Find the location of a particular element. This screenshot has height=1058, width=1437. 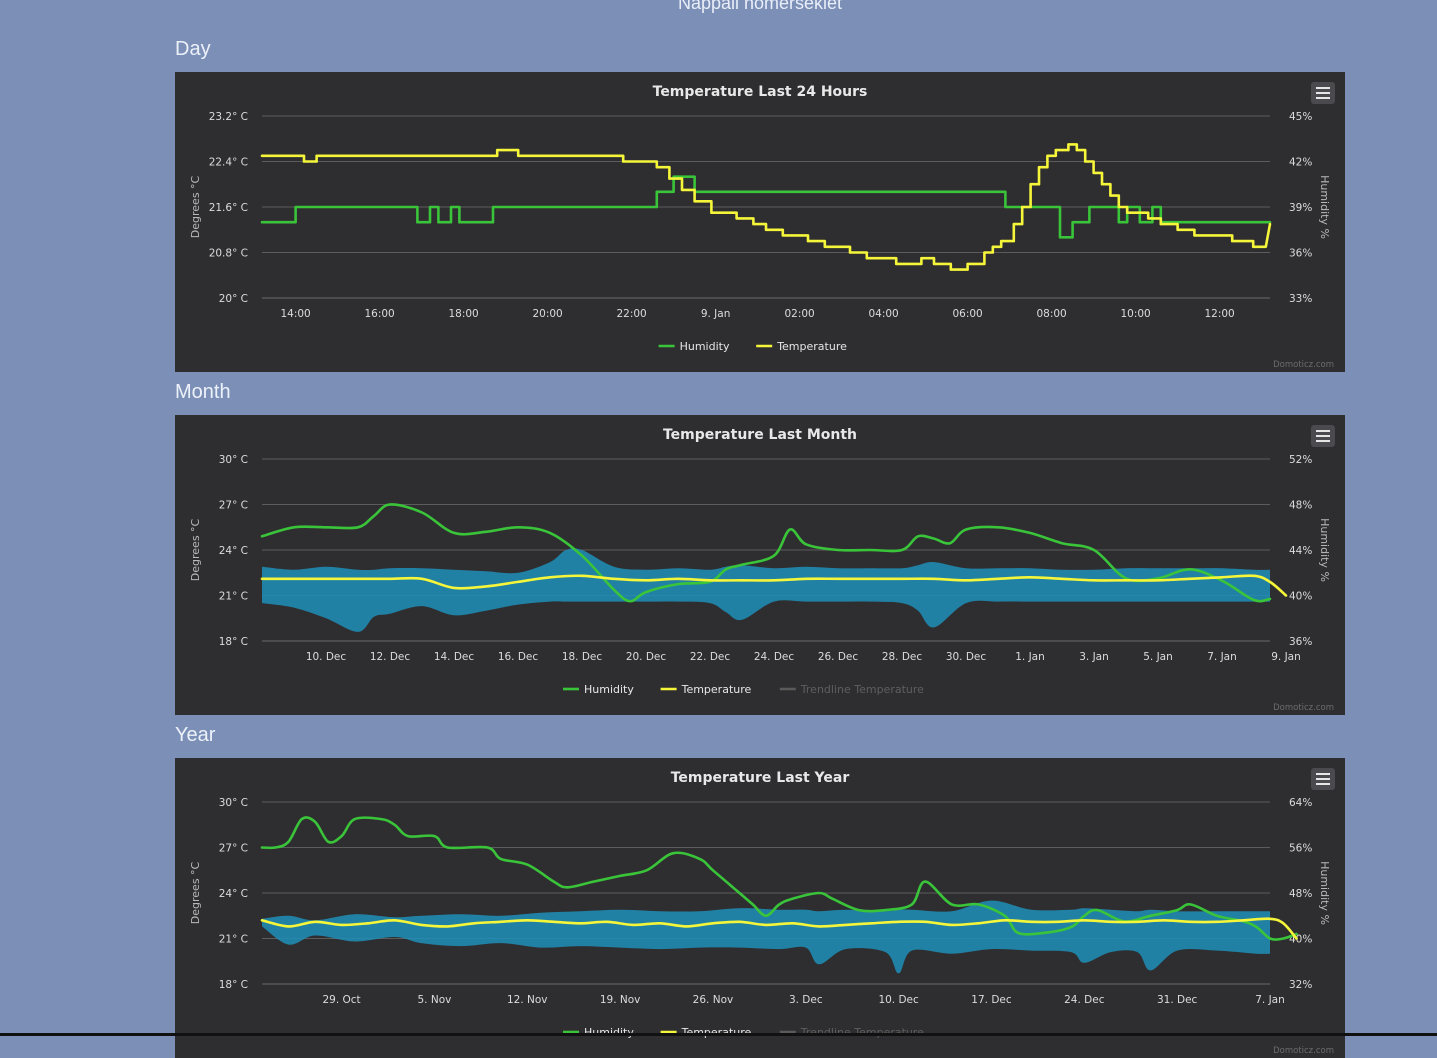

y2-tick-label: 42% is located at coordinates (1300, 163).